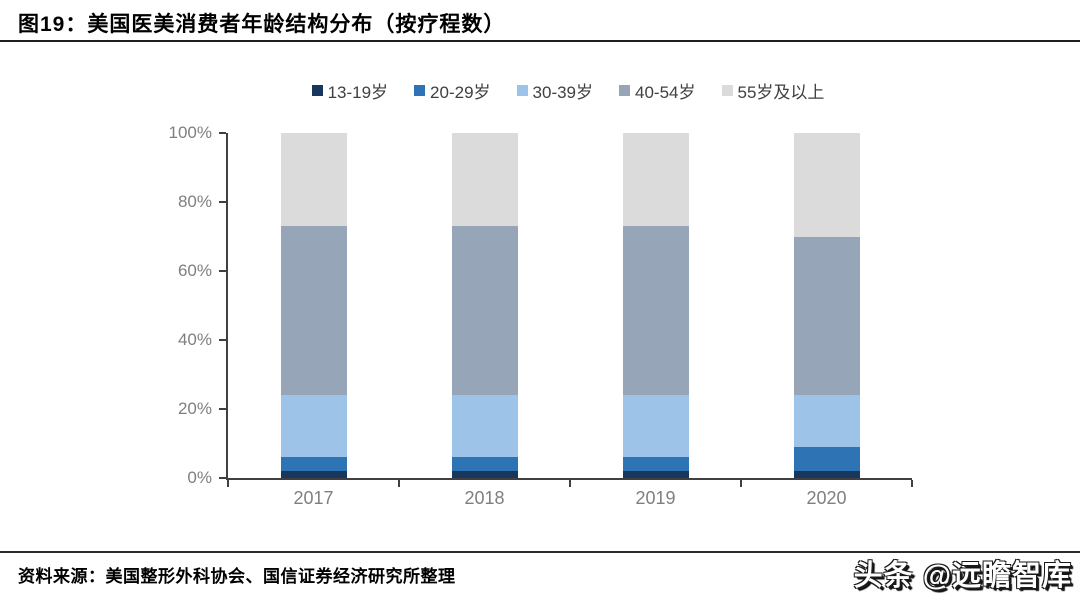 This screenshot has width=1080, height=597. Describe the element at coordinates (540, 41) in the screenshot. I see `title-divider` at that location.